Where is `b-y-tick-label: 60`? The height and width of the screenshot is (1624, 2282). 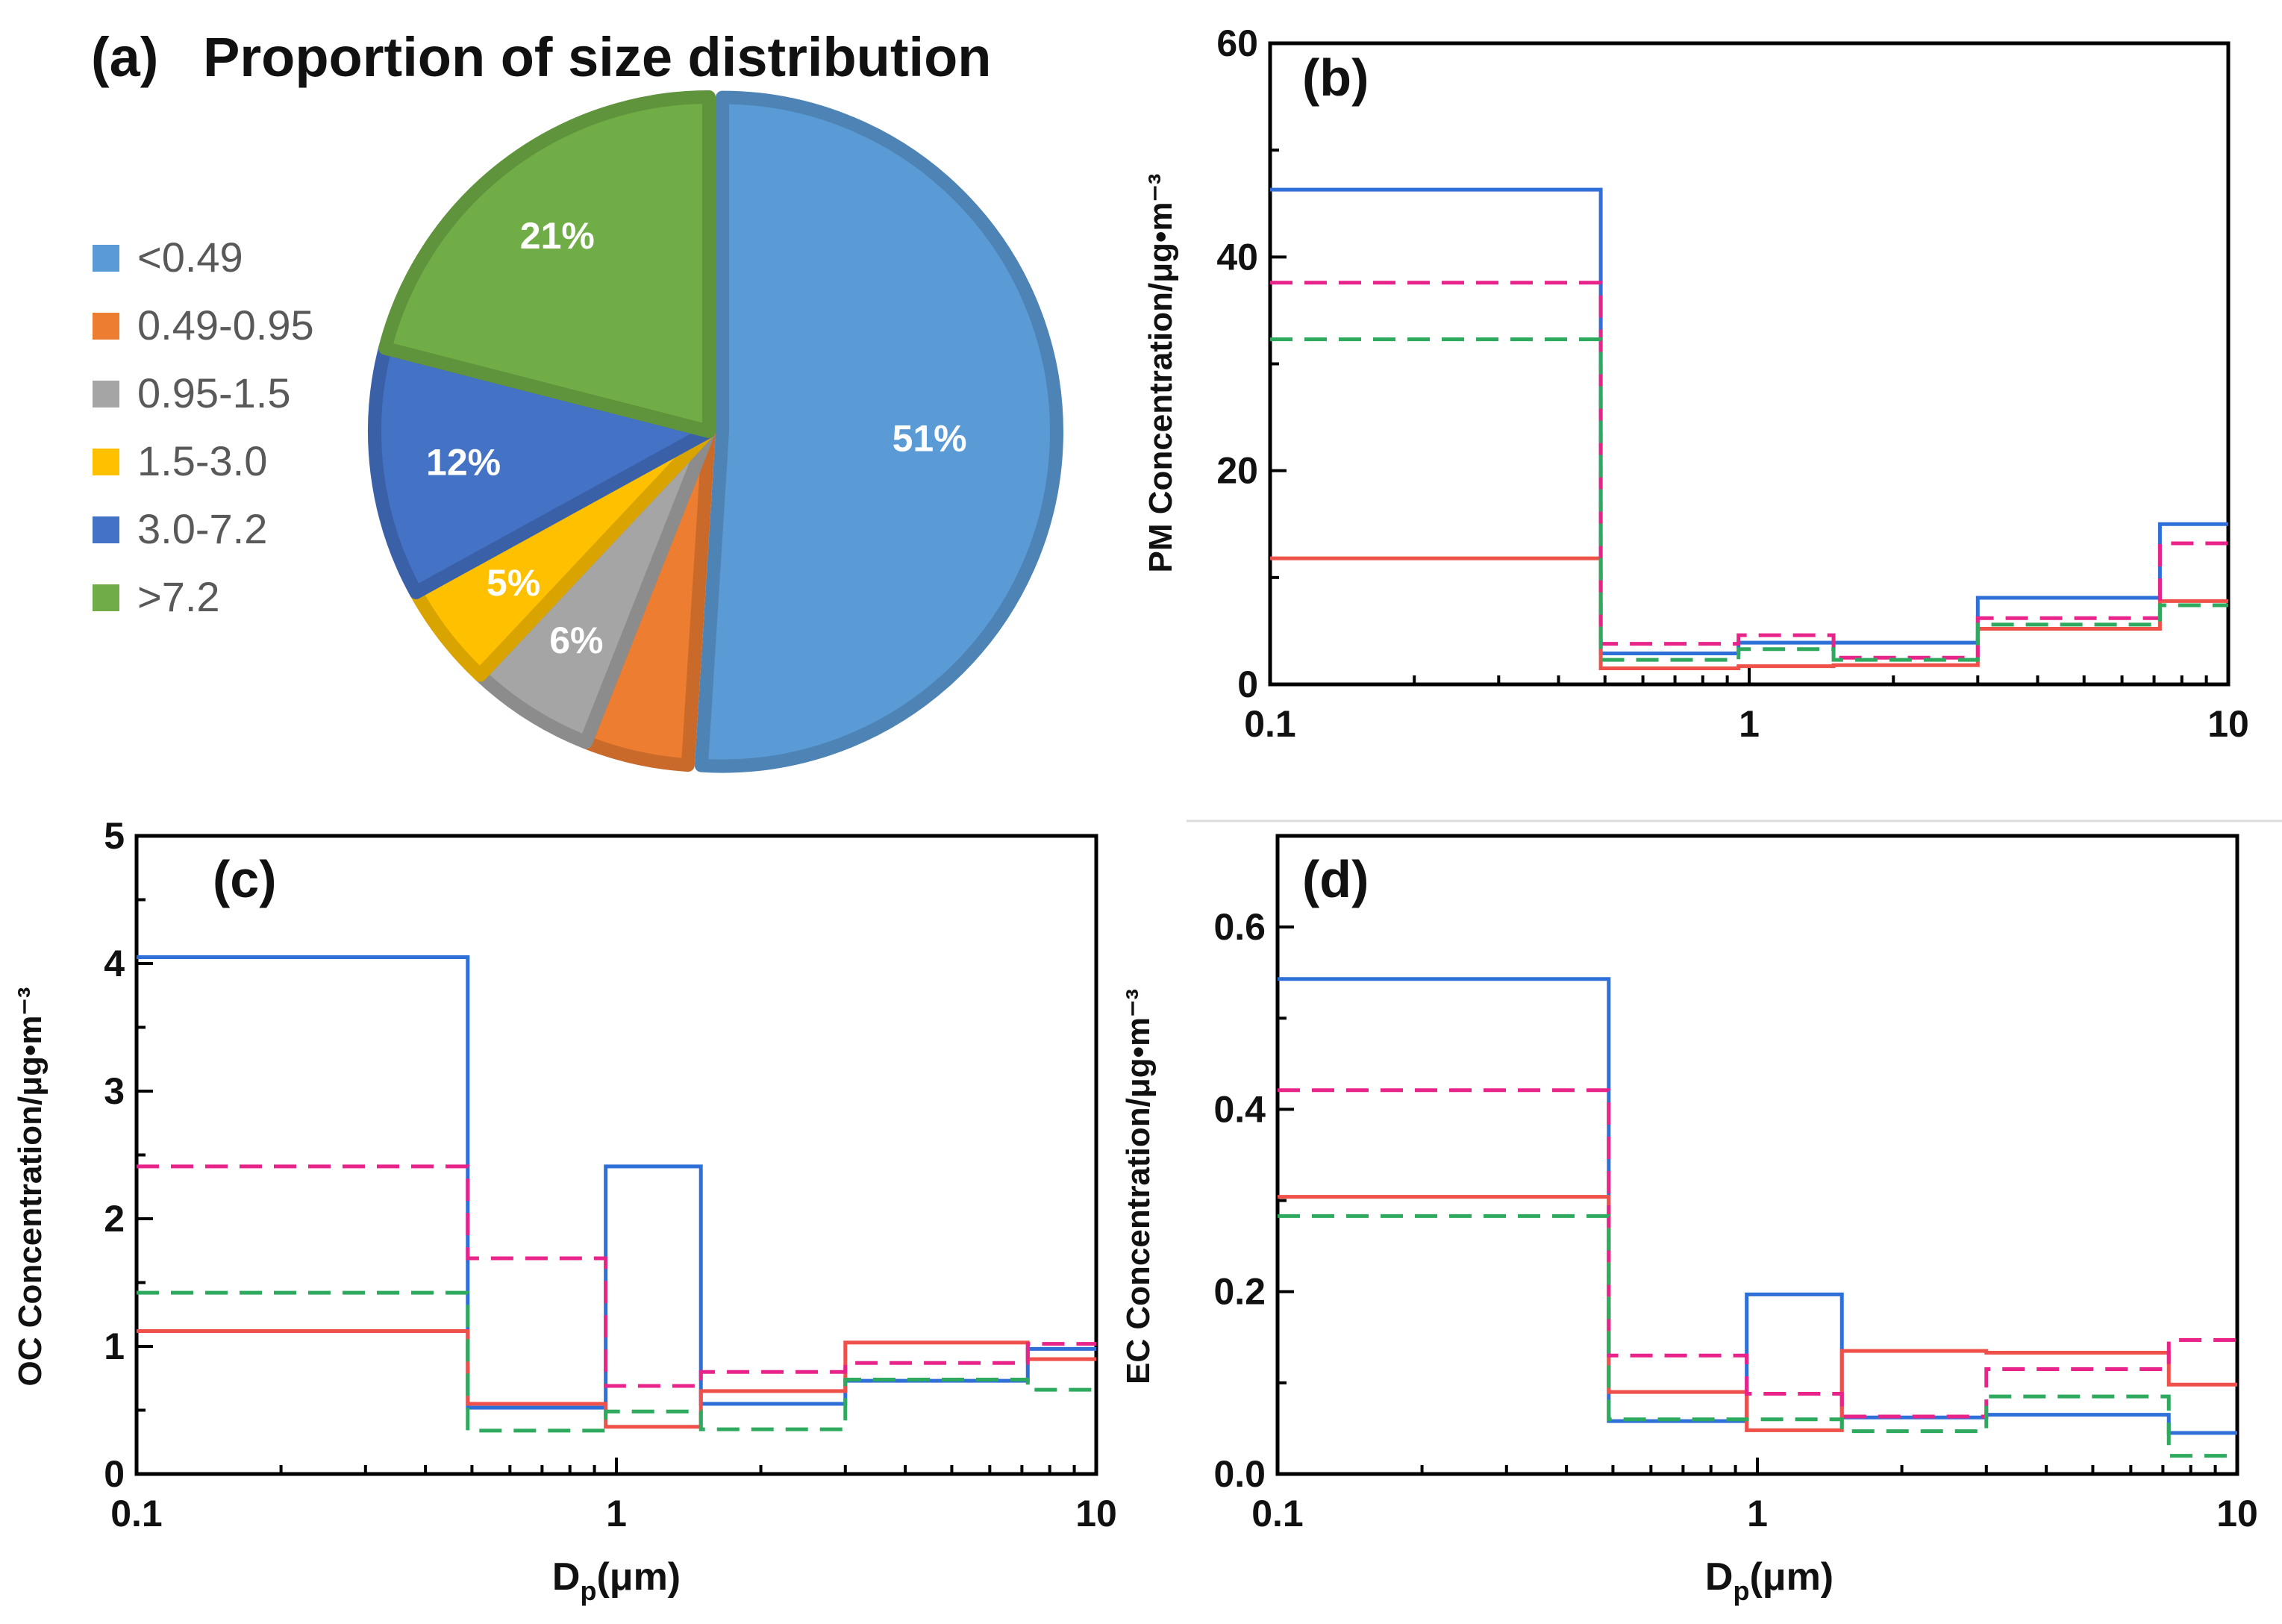 b-y-tick-label: 60 is located at coordinates (1237, 43).